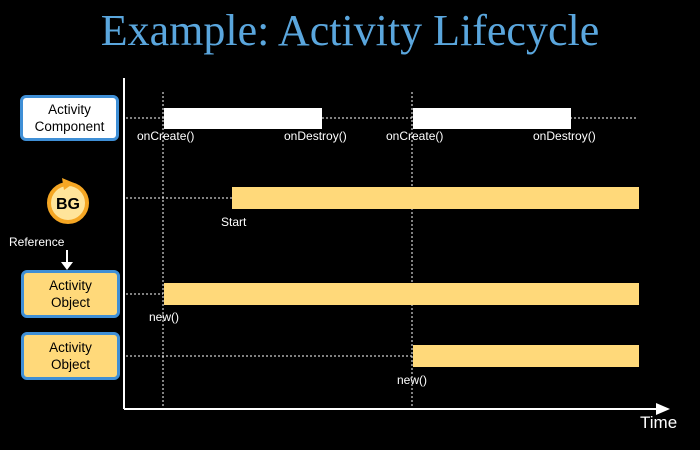 This screenshot has width=700, height=450. Describe the element at coordinates (70, 356) in the screenshot. I see `activity-object-box-2: Activity Object` at that location.